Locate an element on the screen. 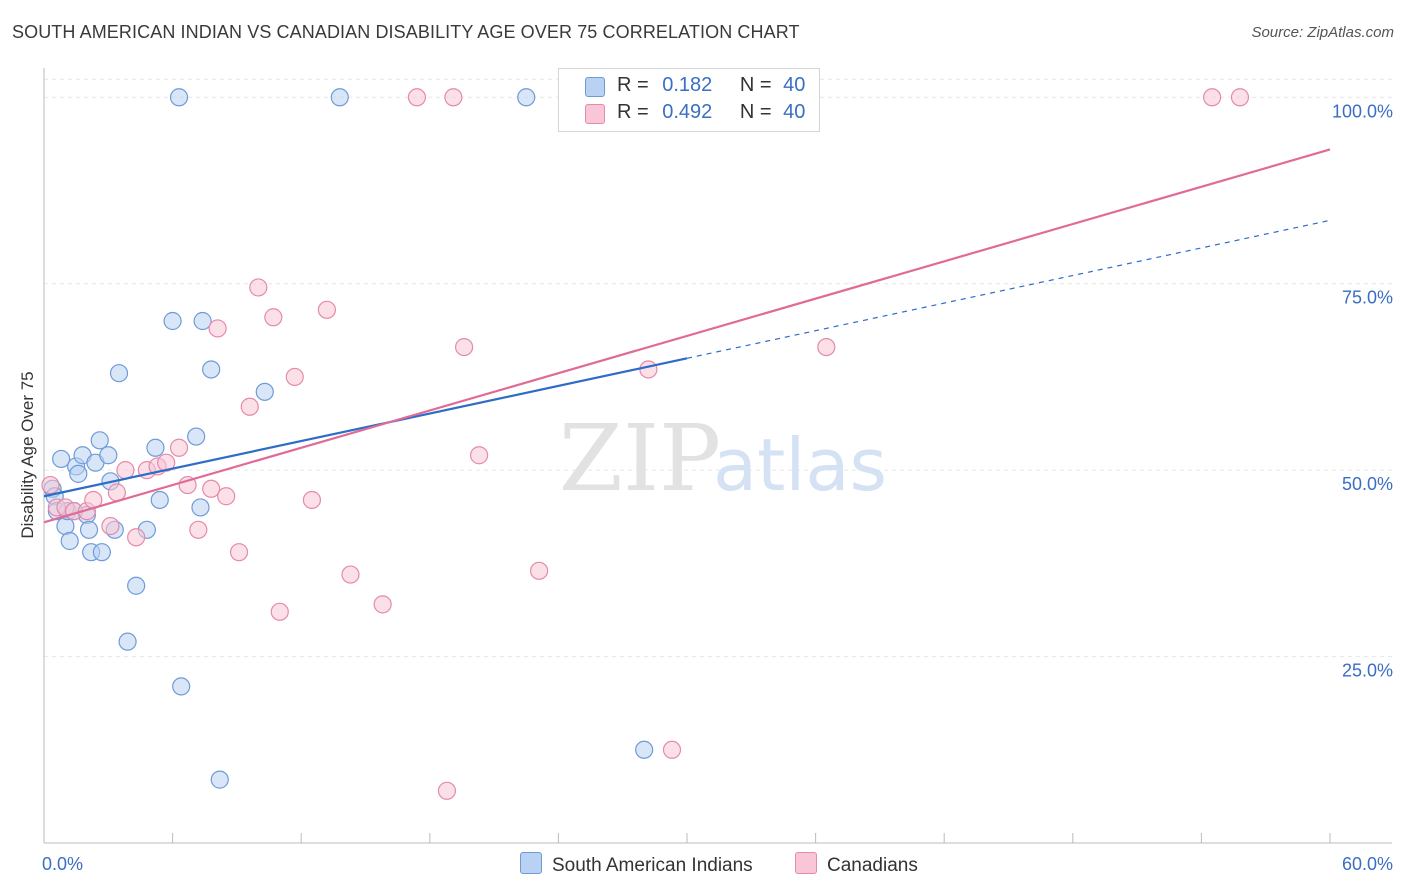 The height and width of the screenshot is (892, 1406). legend-n-value-canadian: 40 is located at coordinates (794, 112).